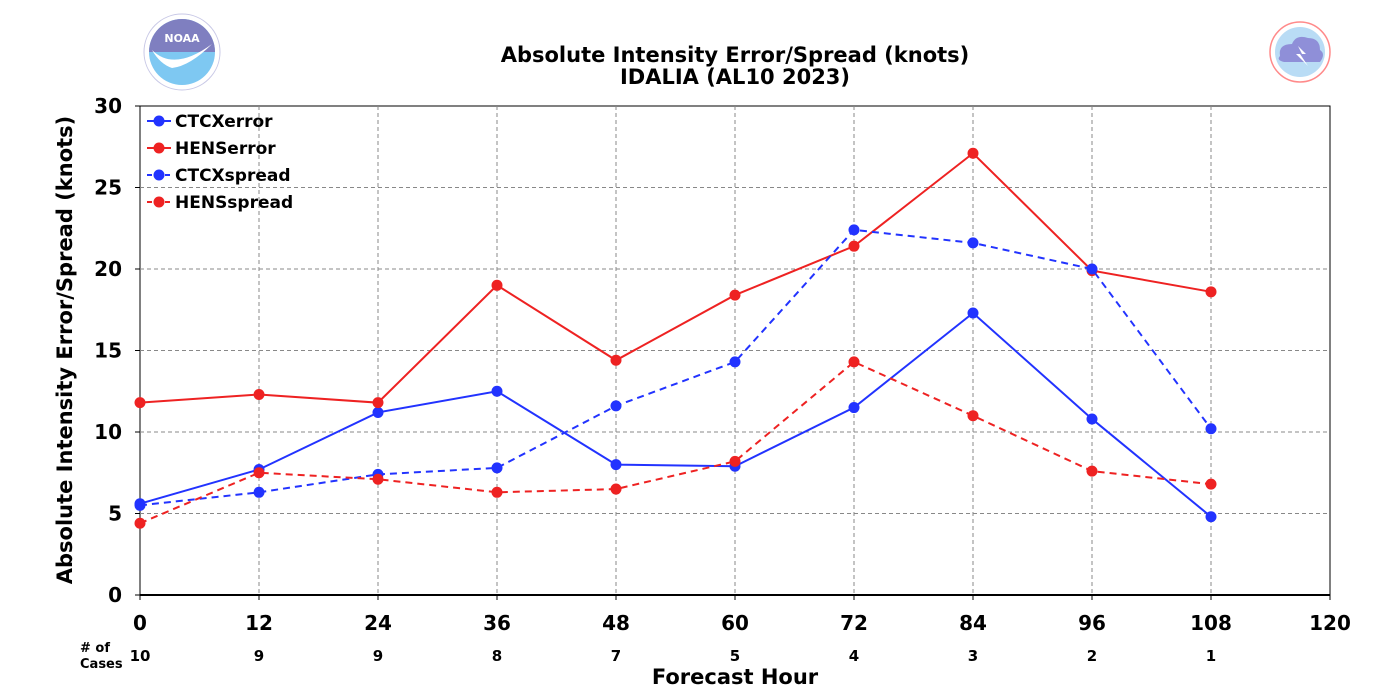  What do you see at coordinates (108, 432) in the screenshot?
I see `y-tick-label: 10` at bounding box center [108, 432].